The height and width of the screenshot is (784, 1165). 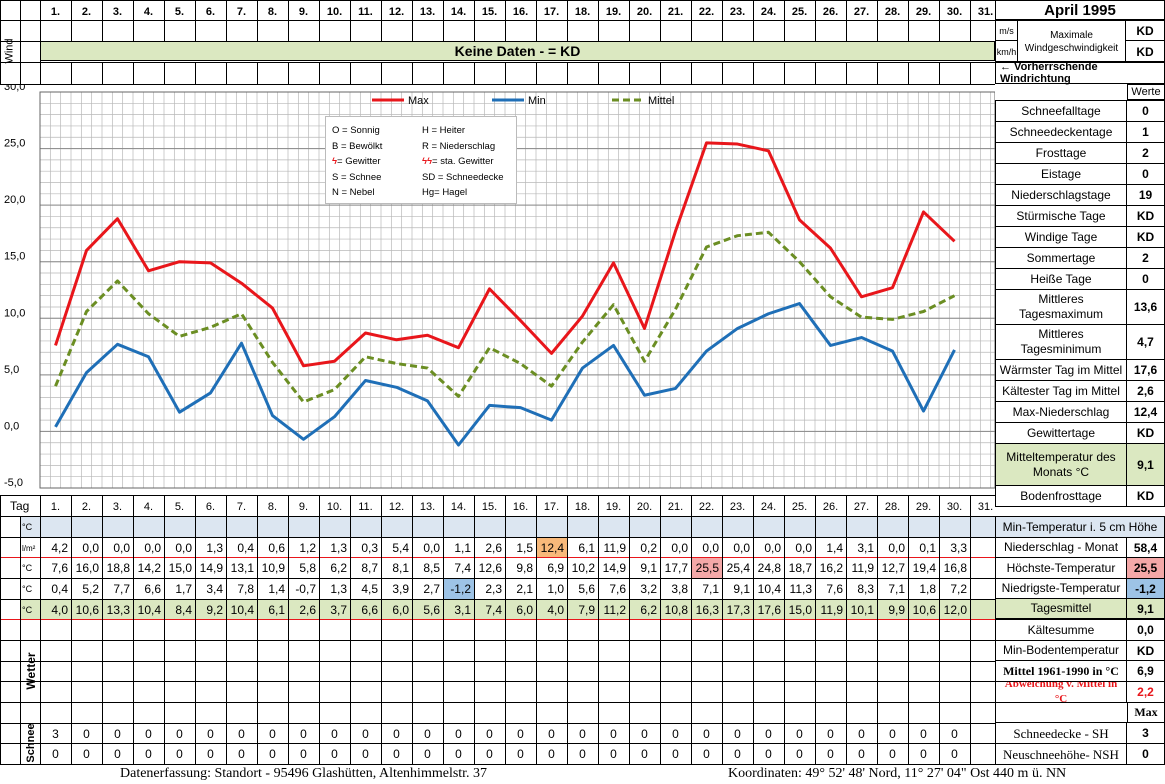 I want to click on day-label: 22., so click(x=706, y=507).